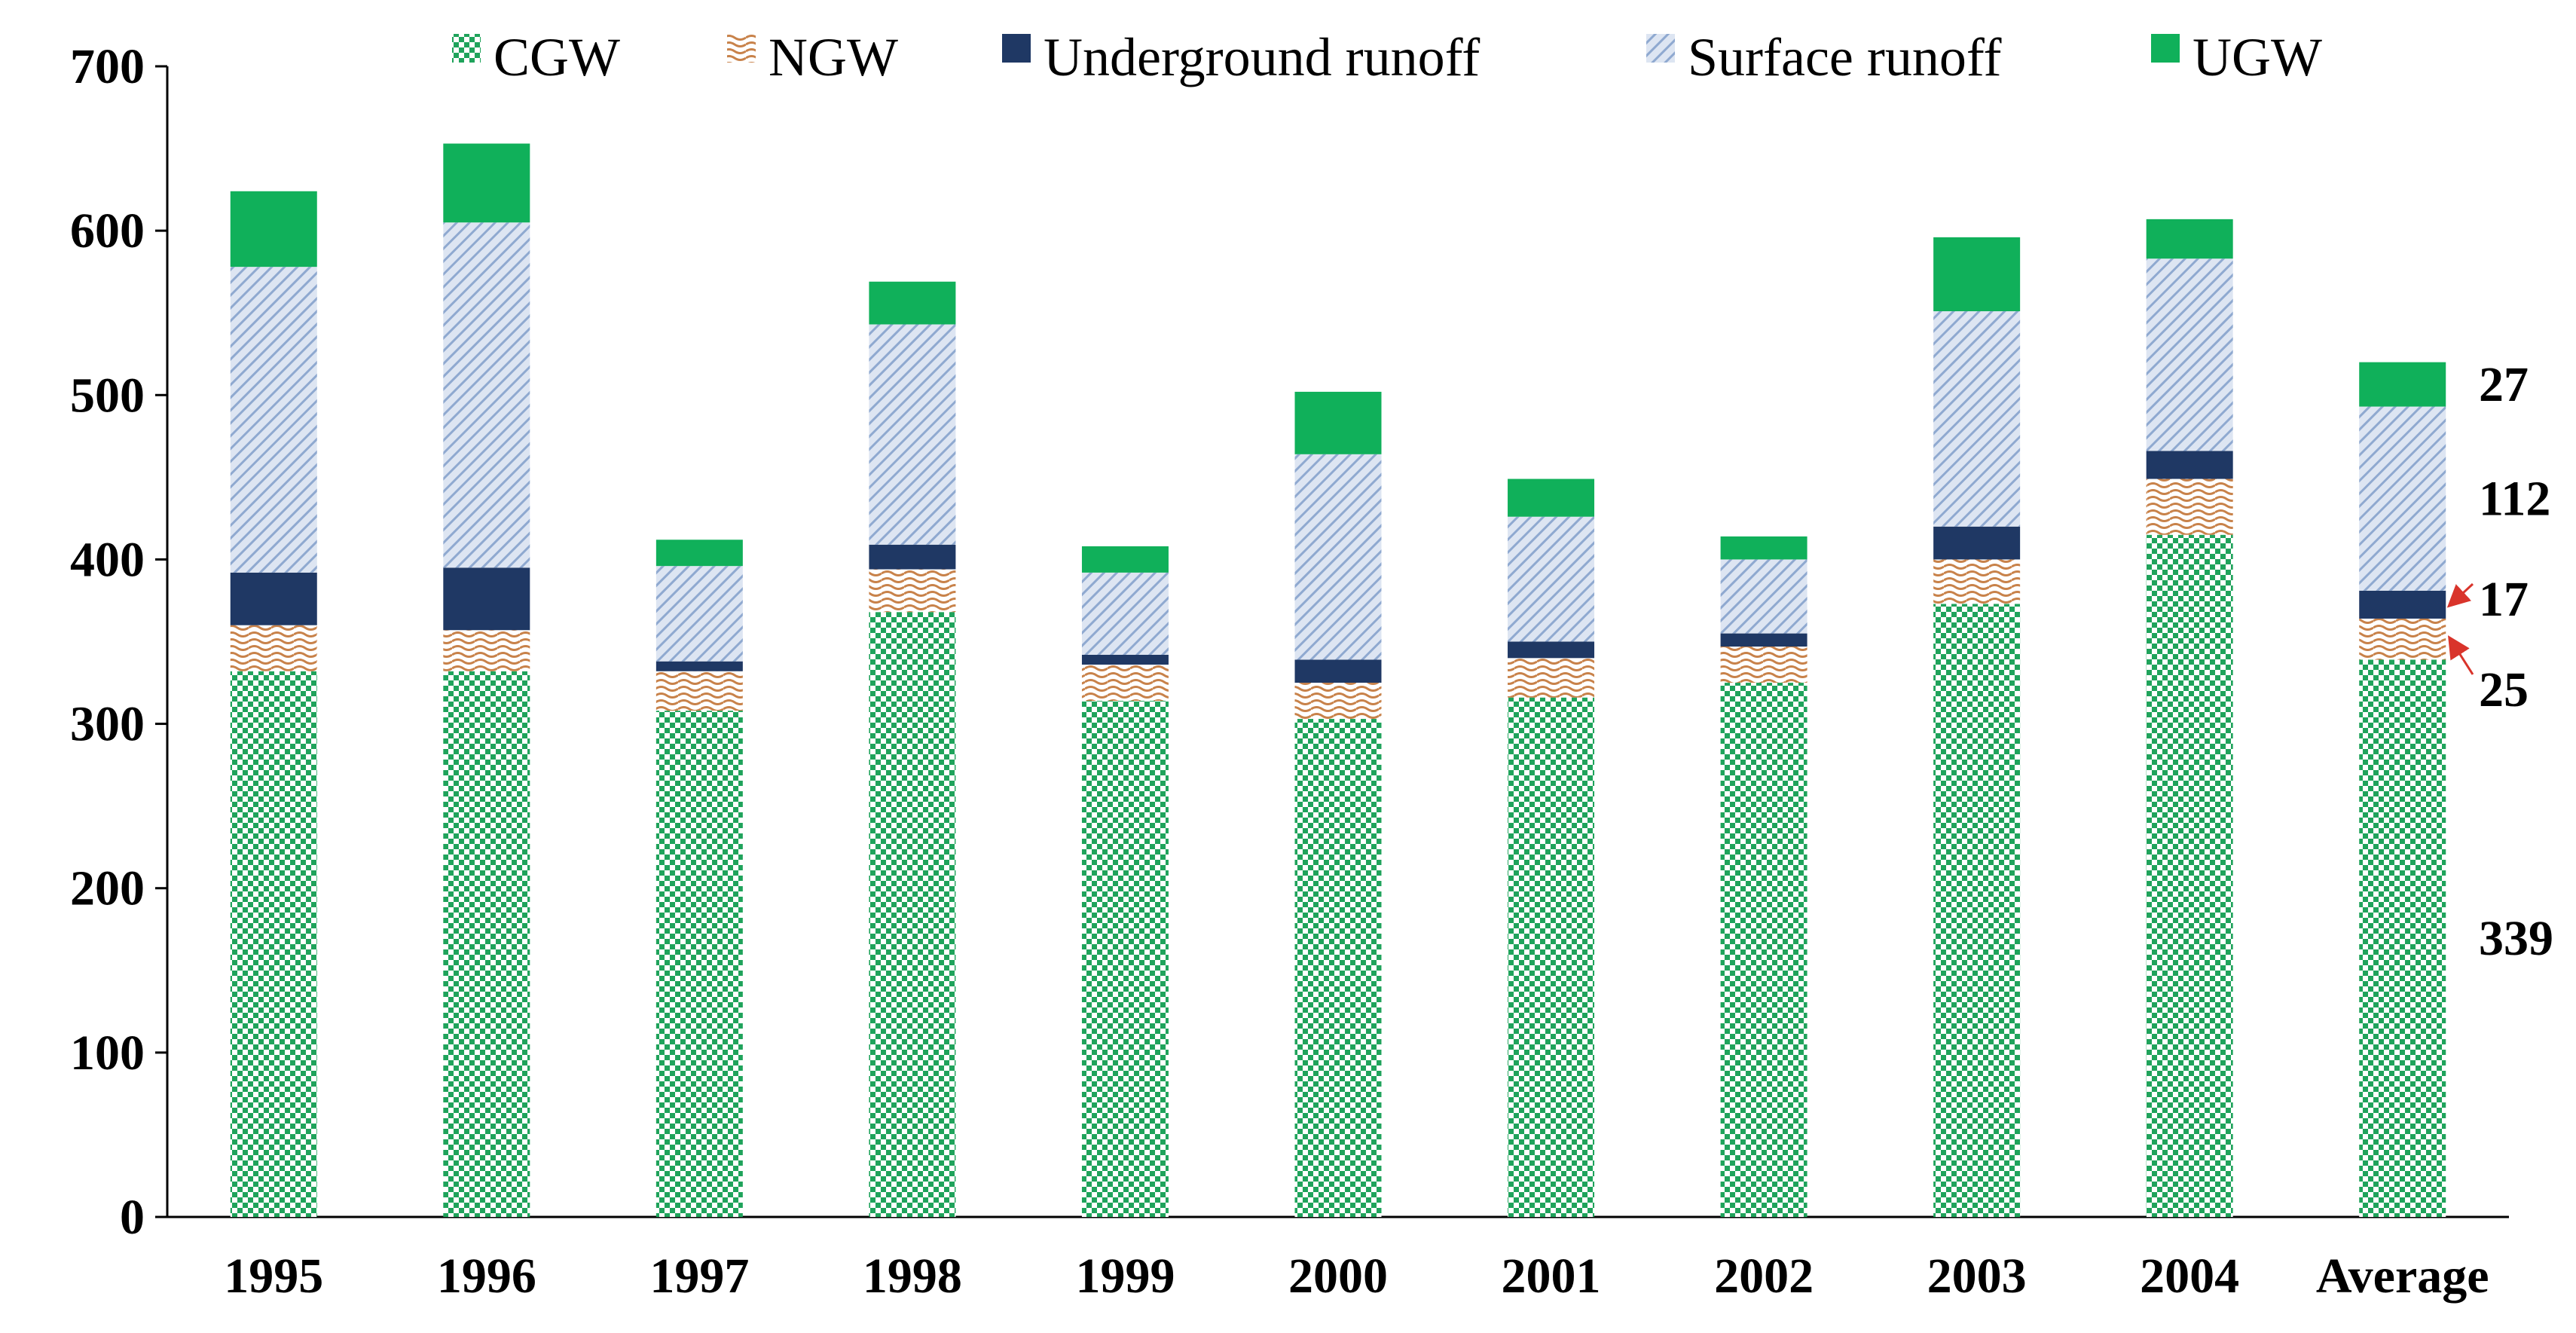  I want to click on bar-stack-1997, so click(699, 878).